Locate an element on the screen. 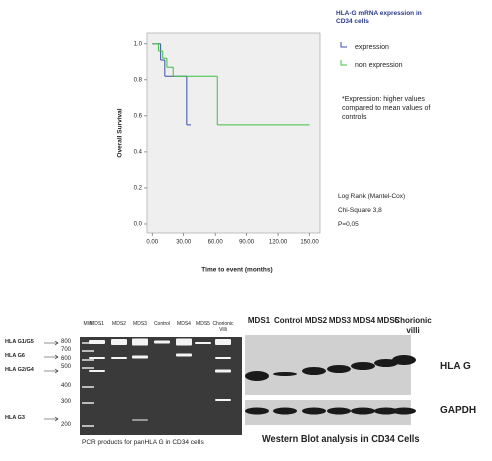  legend-title: HLA-G mRNA expression in CD34 cells is located at coordinates (379, 18).